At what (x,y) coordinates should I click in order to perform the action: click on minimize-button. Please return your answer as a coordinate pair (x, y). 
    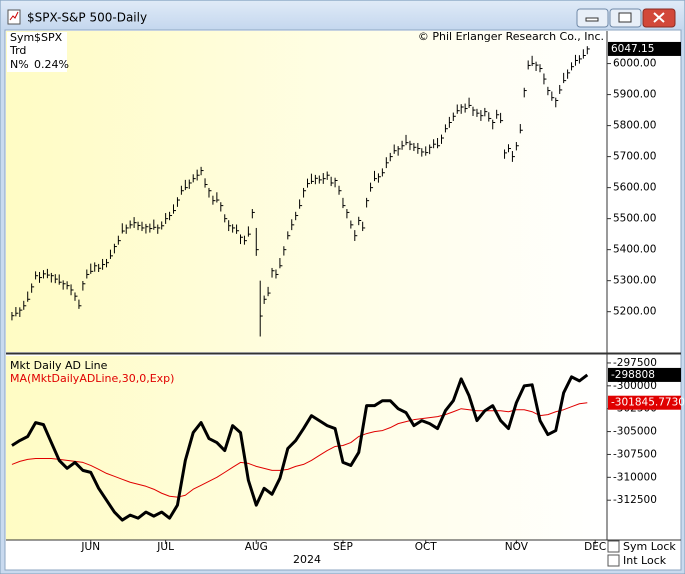
    Looking at the image, I should click on (592, 18).